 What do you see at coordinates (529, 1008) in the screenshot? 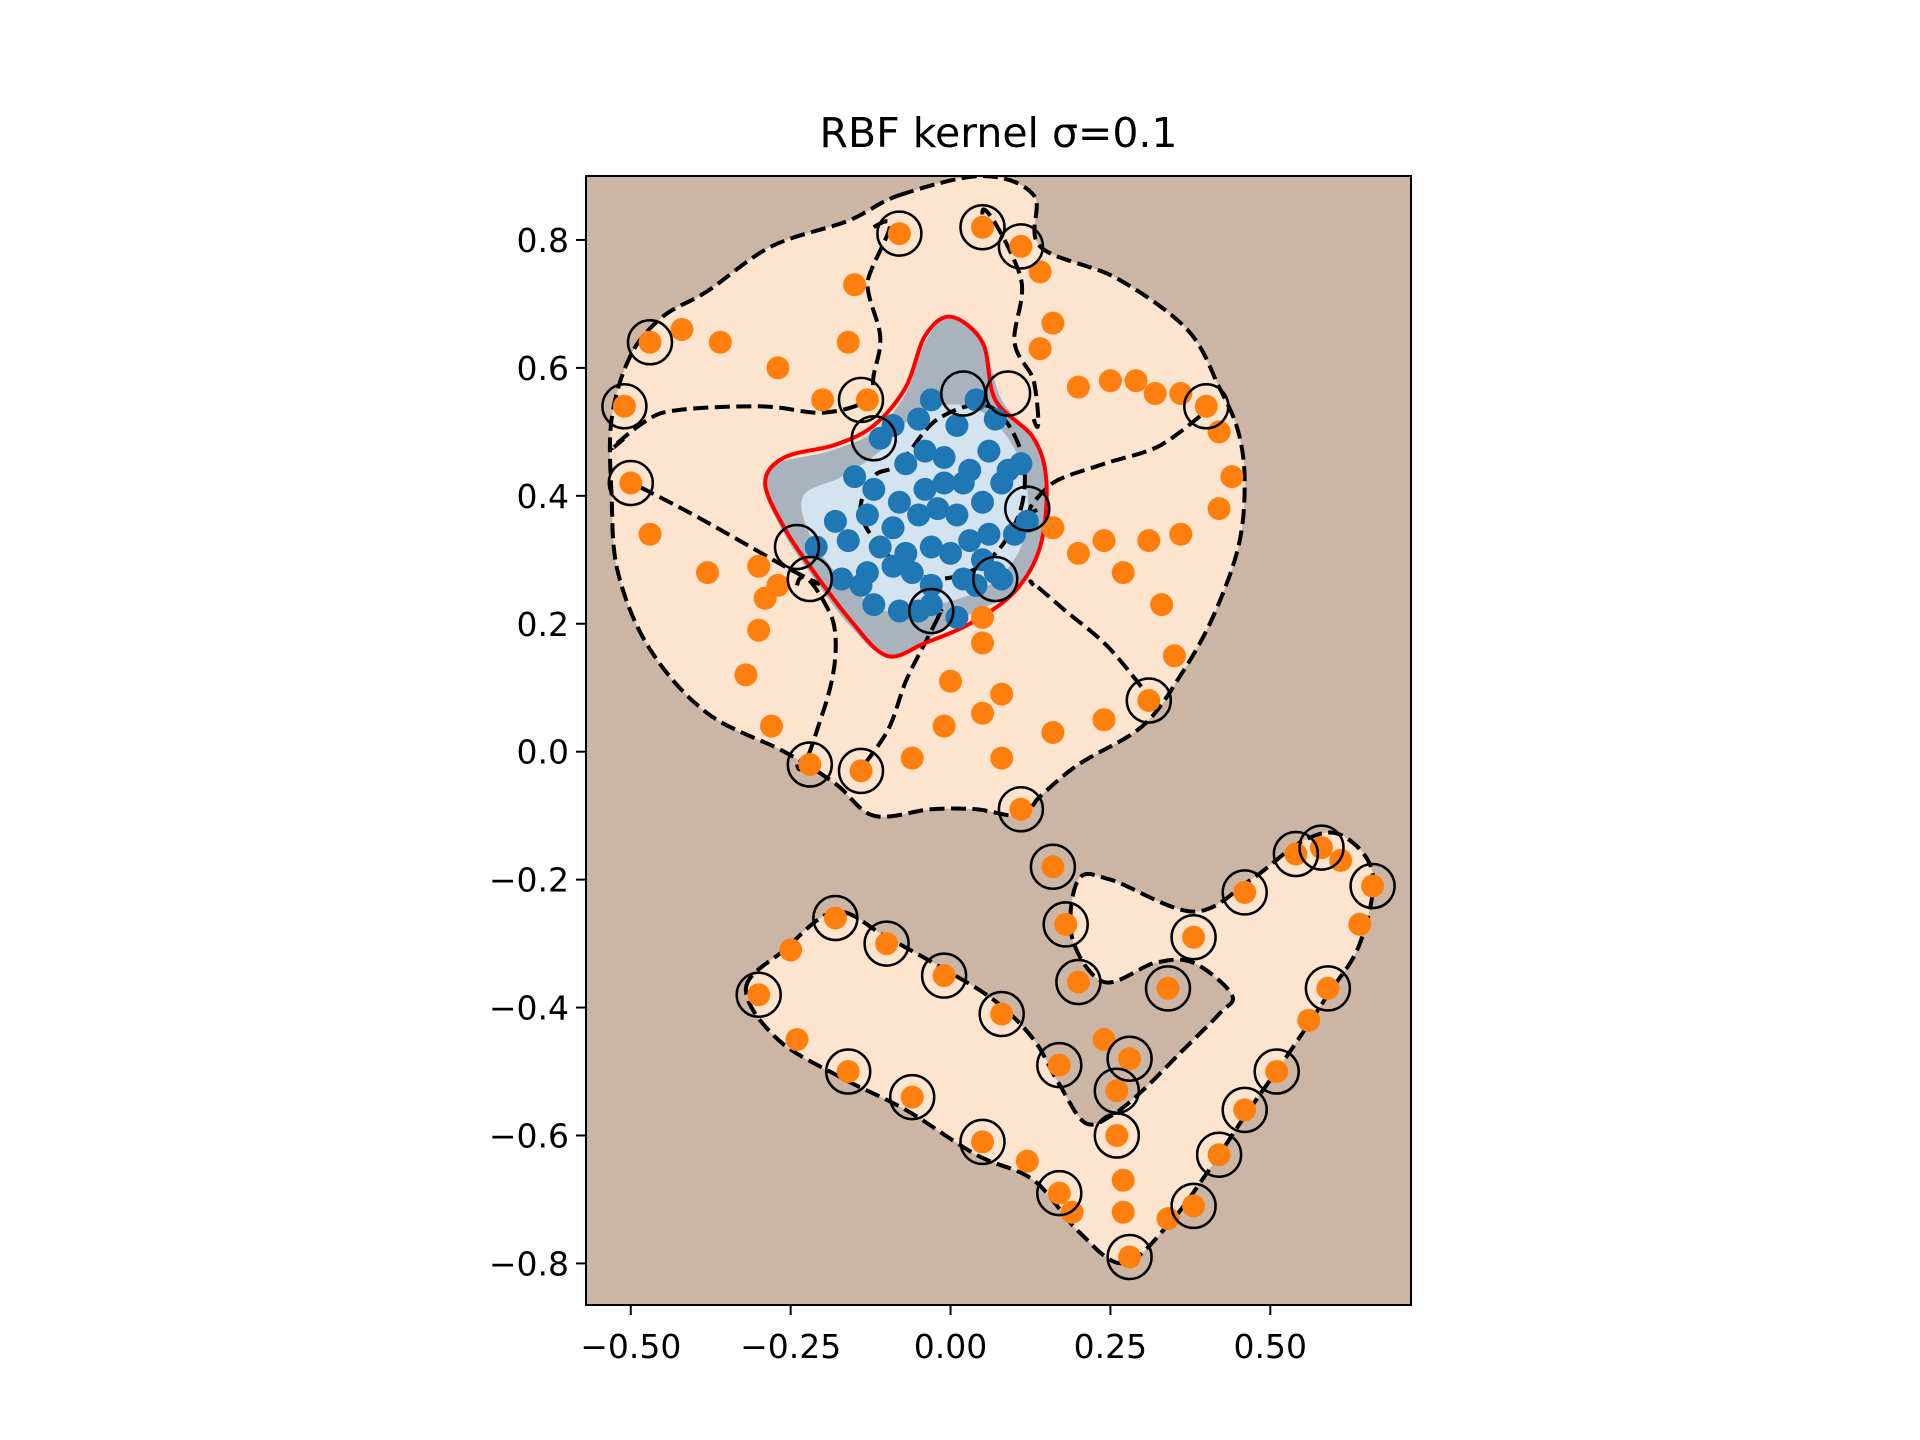
I see `y-tick-label: −0.4` at bounding box center [529, 1008].